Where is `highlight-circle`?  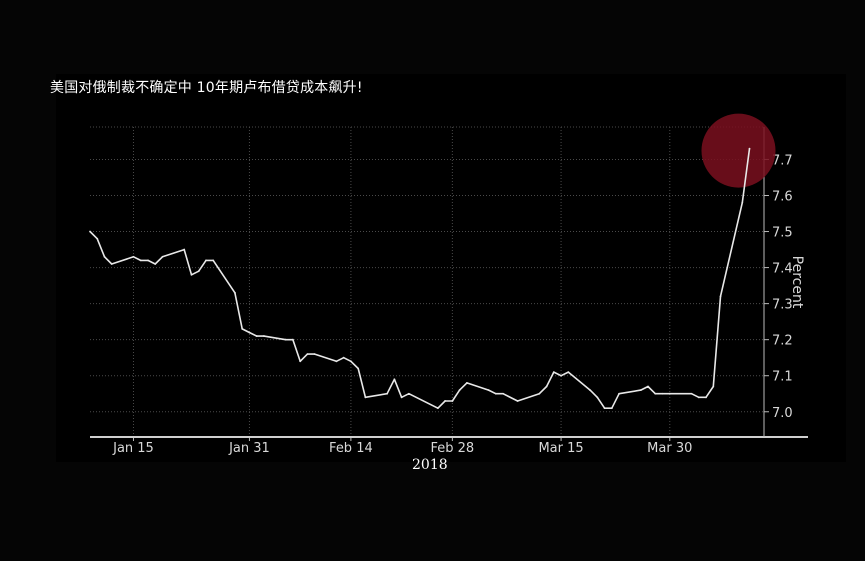
highlight-circle is located at coordinates (738, 150).